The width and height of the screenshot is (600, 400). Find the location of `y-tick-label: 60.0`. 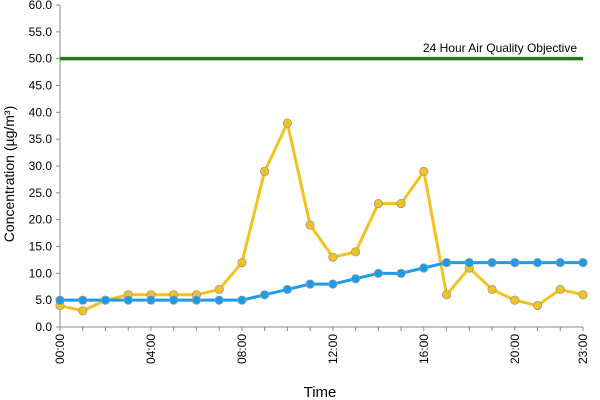

y-tick-label: 60.0 is located at coordinates (41, 6).